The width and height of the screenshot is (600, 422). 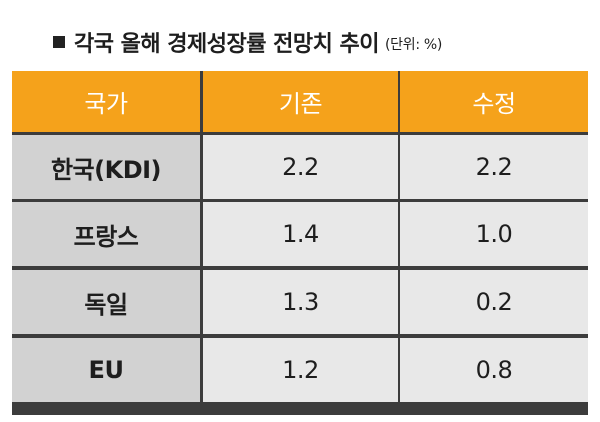 What do you see at coordinates (300, 302) in the screenshot?
I see `value-cell: 1.3` at bounding box center [300, 302].